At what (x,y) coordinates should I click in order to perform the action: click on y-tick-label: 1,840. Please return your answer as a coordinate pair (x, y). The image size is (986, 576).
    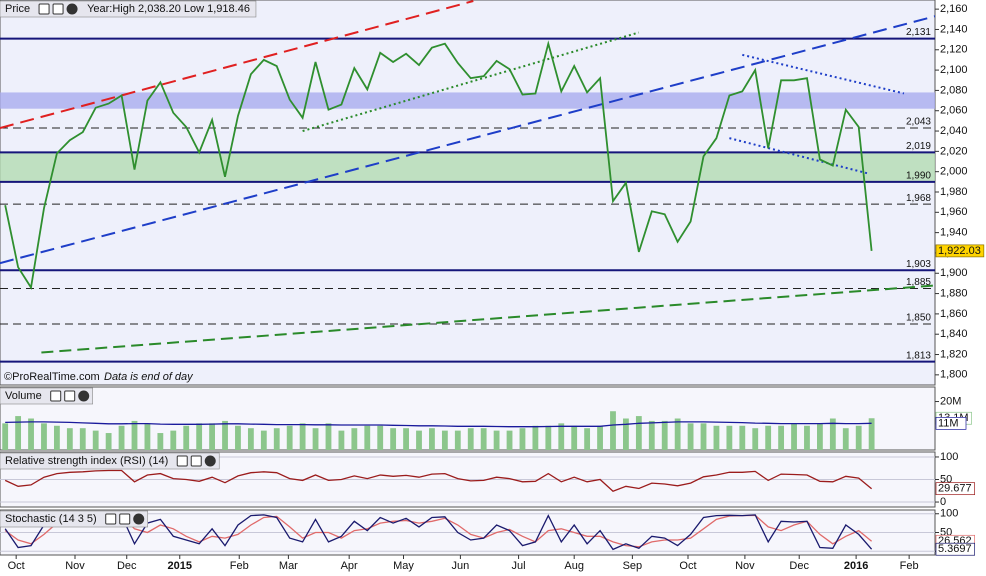
    Looking at the image, I should click on (954, 334).